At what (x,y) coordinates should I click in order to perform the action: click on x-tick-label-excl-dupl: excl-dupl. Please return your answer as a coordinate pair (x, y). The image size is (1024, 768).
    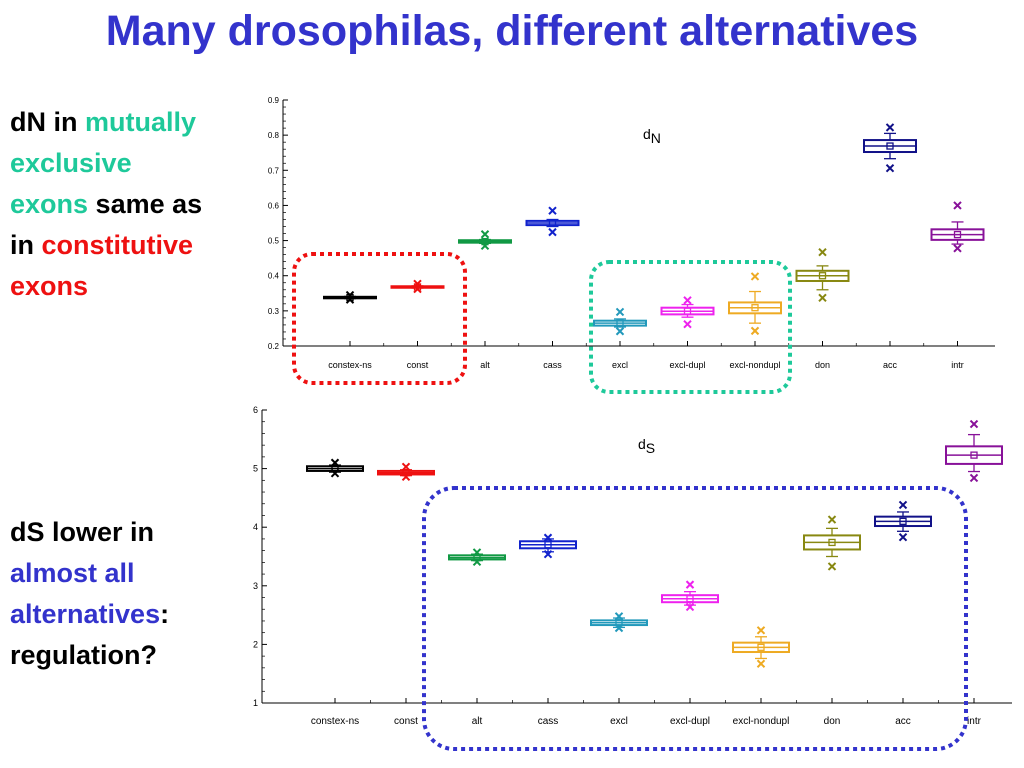
    Looking at the image, I should click on (690, 721).